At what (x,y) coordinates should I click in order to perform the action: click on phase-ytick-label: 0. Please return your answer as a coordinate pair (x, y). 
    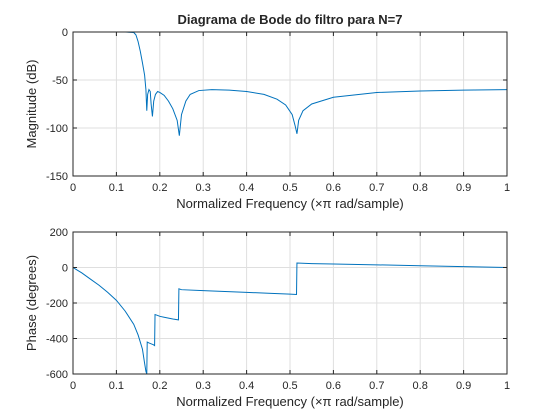
    Looking at the image, I should click on (65, 269).